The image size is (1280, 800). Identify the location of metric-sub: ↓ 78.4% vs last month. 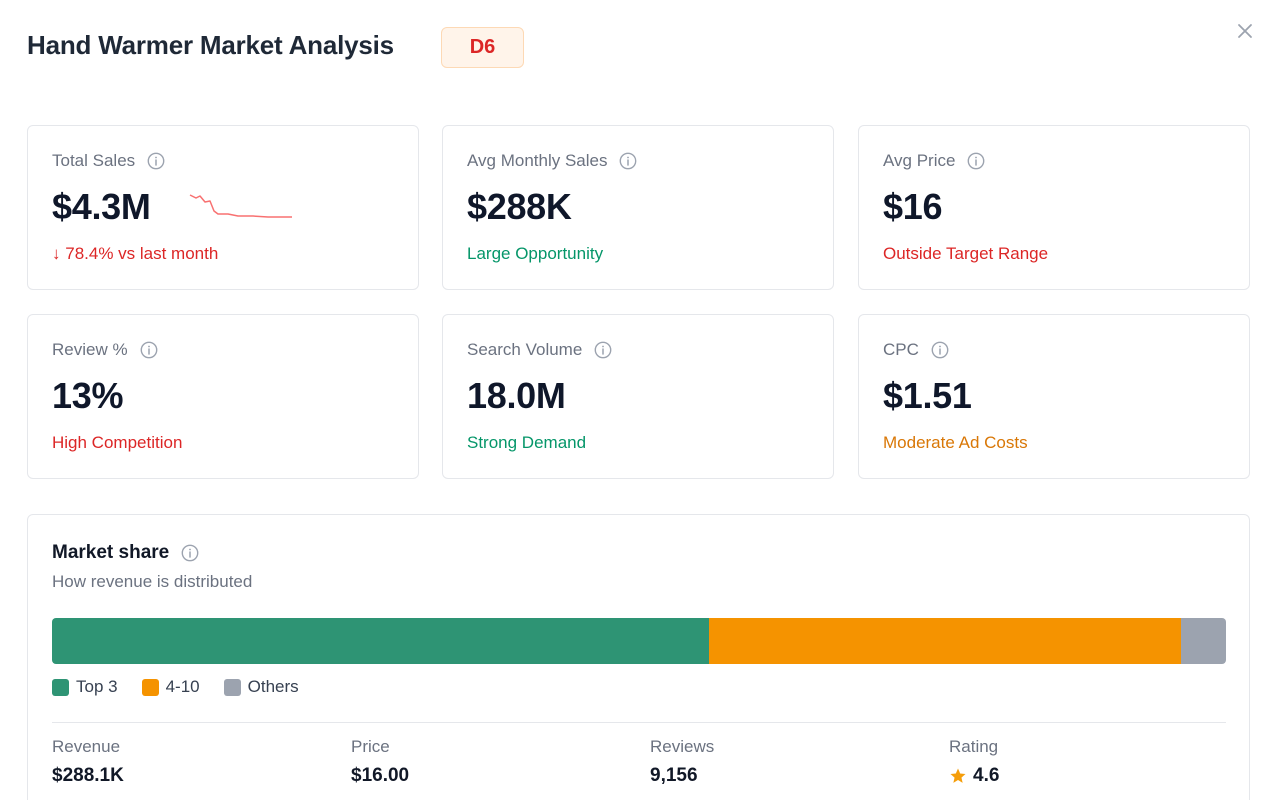
(135, 254).